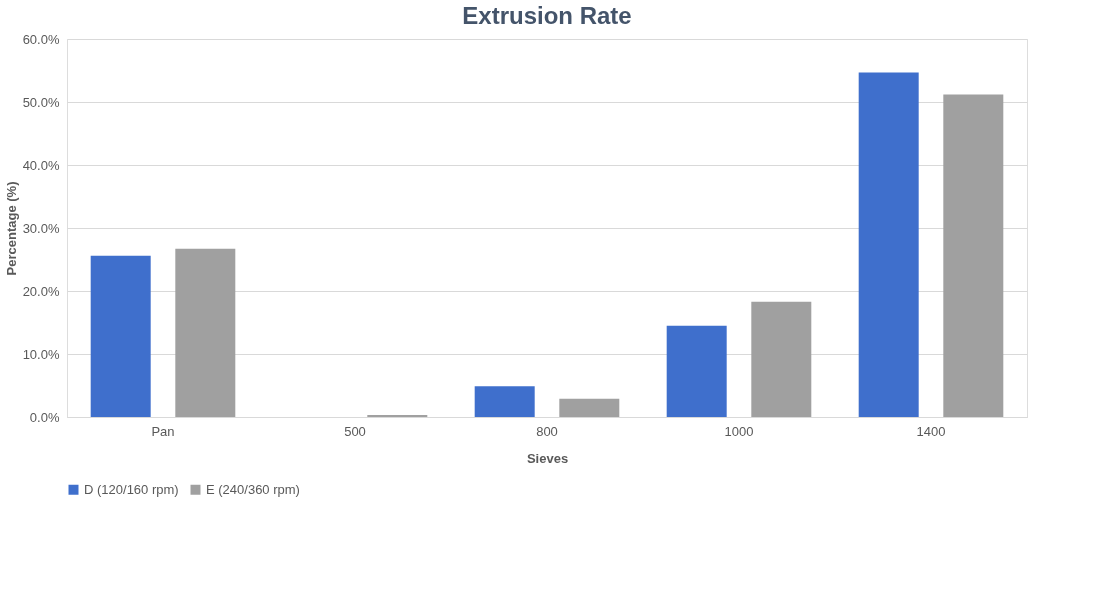  What do you see at coordinates (163, 431) in the screenshot?
I see `x-tick-label: Pan` at bounding box center [163, 431].